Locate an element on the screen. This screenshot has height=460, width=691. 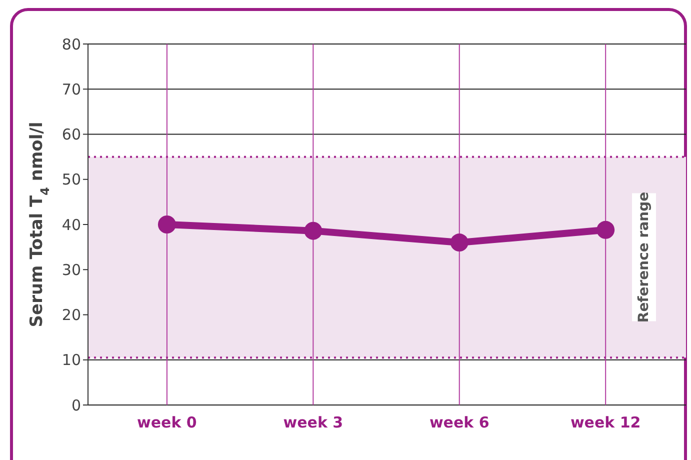
band-label: Reference range is located at coordinates (644, 257).